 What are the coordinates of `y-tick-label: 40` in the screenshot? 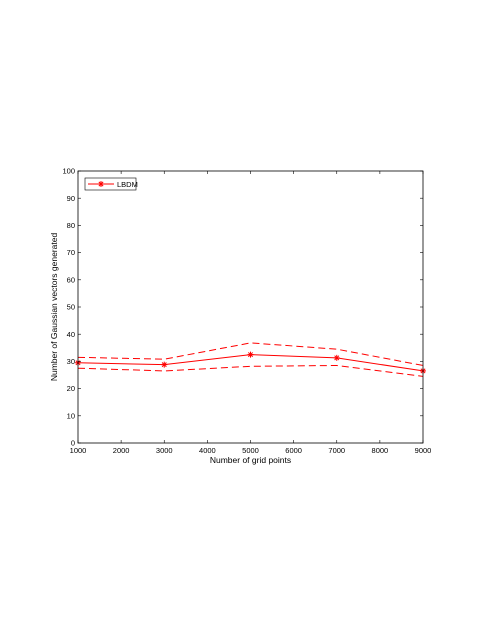 It's located at (71, 334).